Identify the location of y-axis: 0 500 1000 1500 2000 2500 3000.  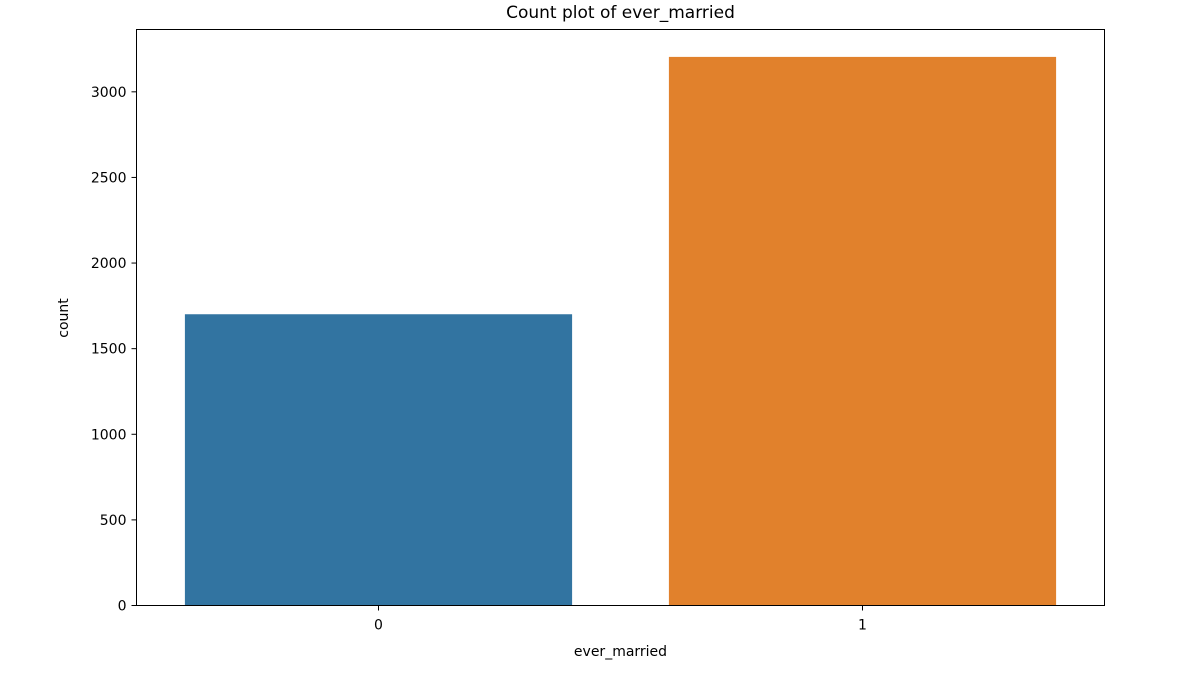
(114, 350).